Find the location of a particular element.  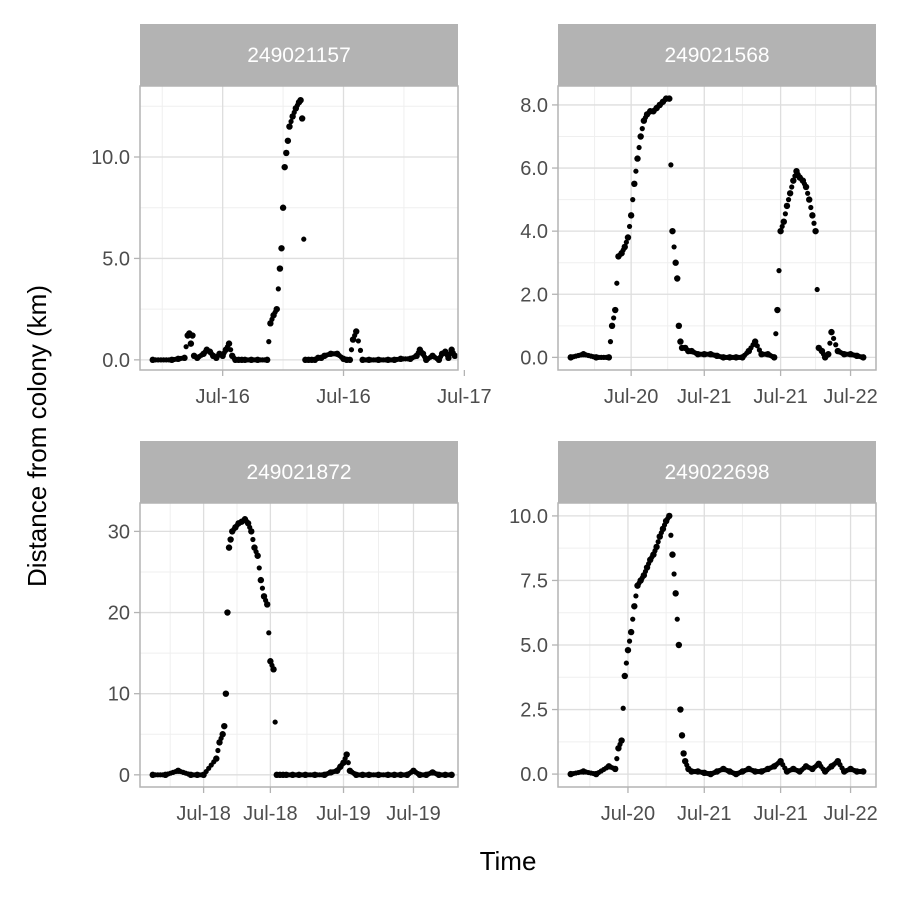

panel-background is located at coordinates (299, 228).